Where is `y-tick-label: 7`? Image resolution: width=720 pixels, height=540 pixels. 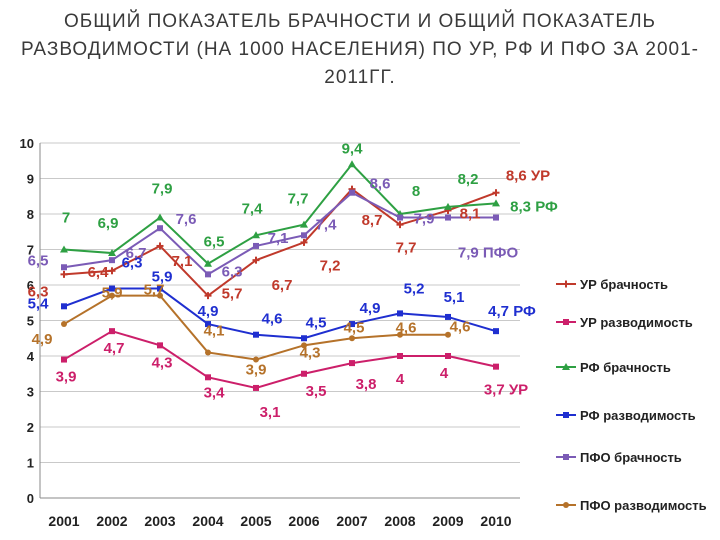
y-tick-label: 7 is located at coordinates (30, 250).